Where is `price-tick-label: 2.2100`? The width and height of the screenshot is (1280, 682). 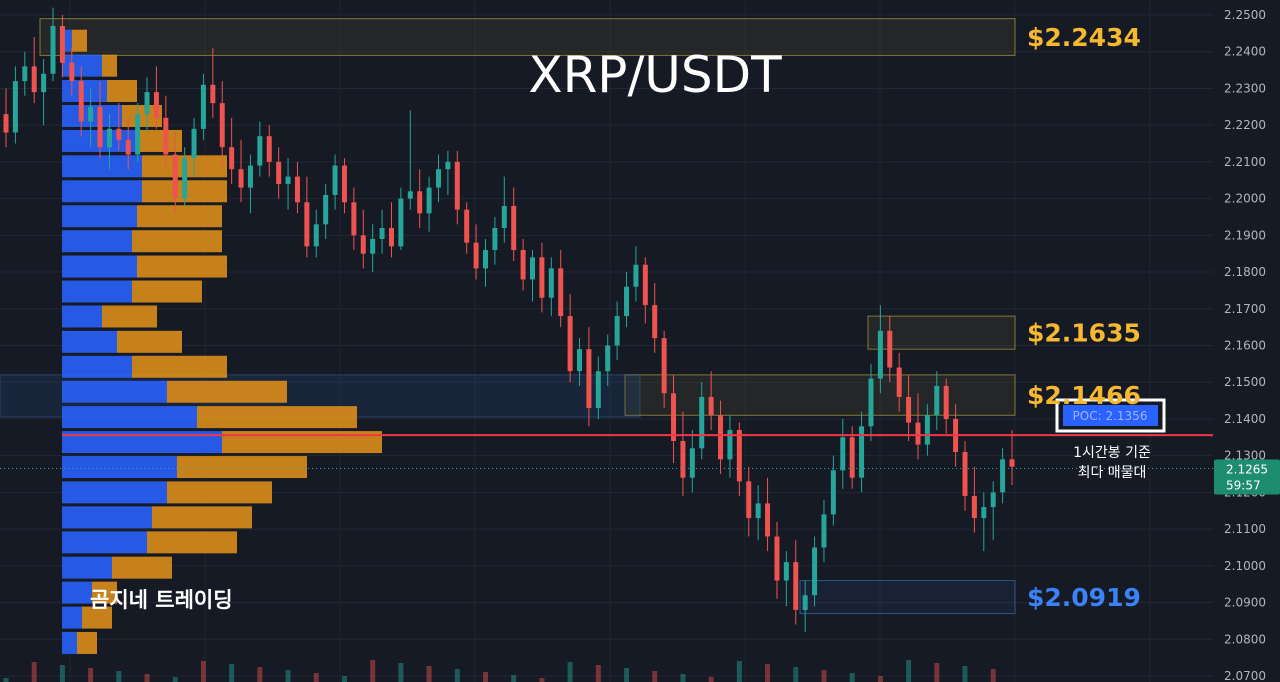
price-tick-label: 2.2100 is located at coordinates (1245, 162).